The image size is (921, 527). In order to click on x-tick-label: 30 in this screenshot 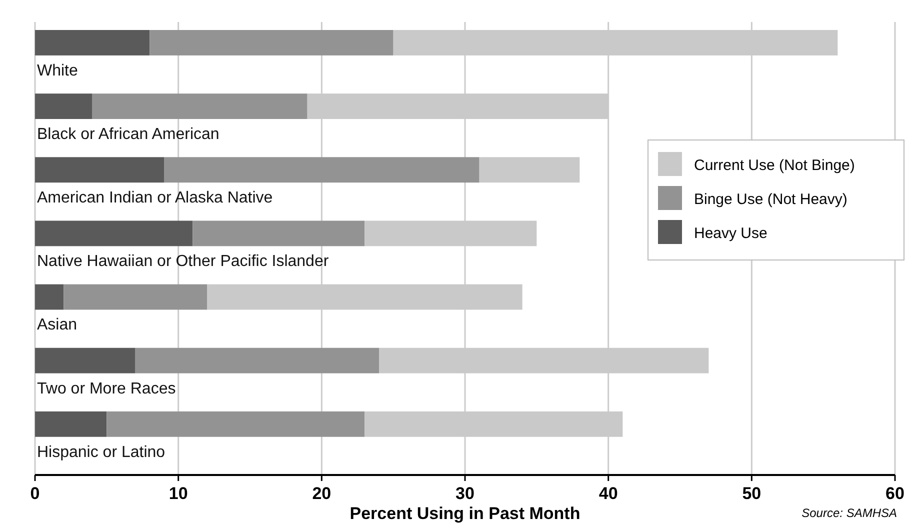, I will do `click(465, 493)`.